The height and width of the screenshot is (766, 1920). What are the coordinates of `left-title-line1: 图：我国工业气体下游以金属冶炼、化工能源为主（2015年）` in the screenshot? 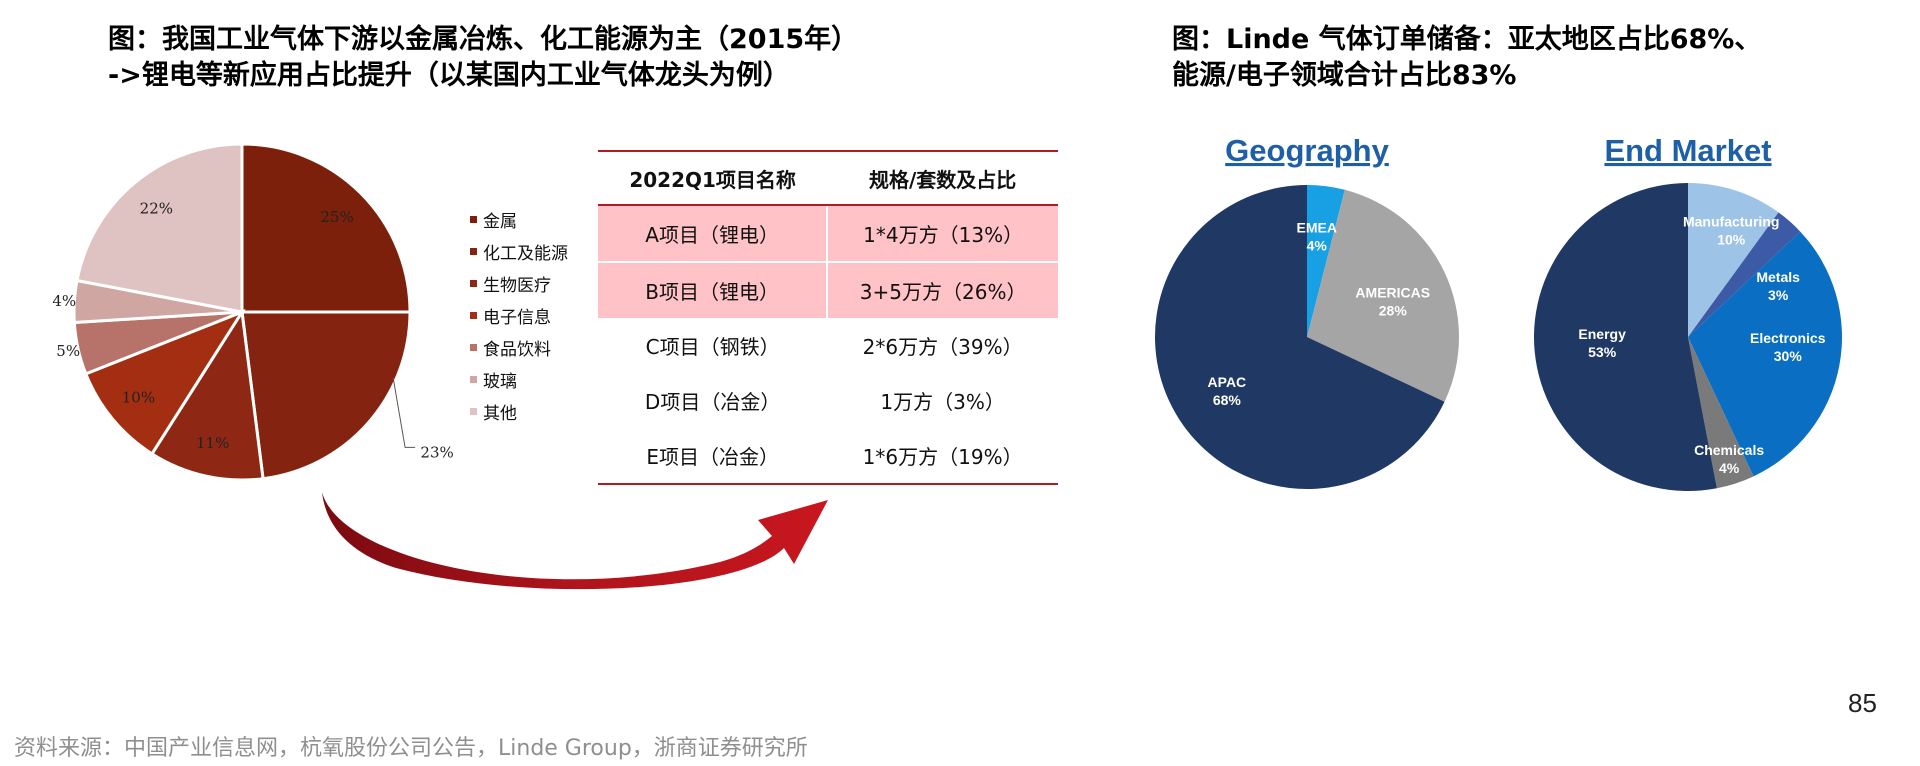 It's located at (483, 39).